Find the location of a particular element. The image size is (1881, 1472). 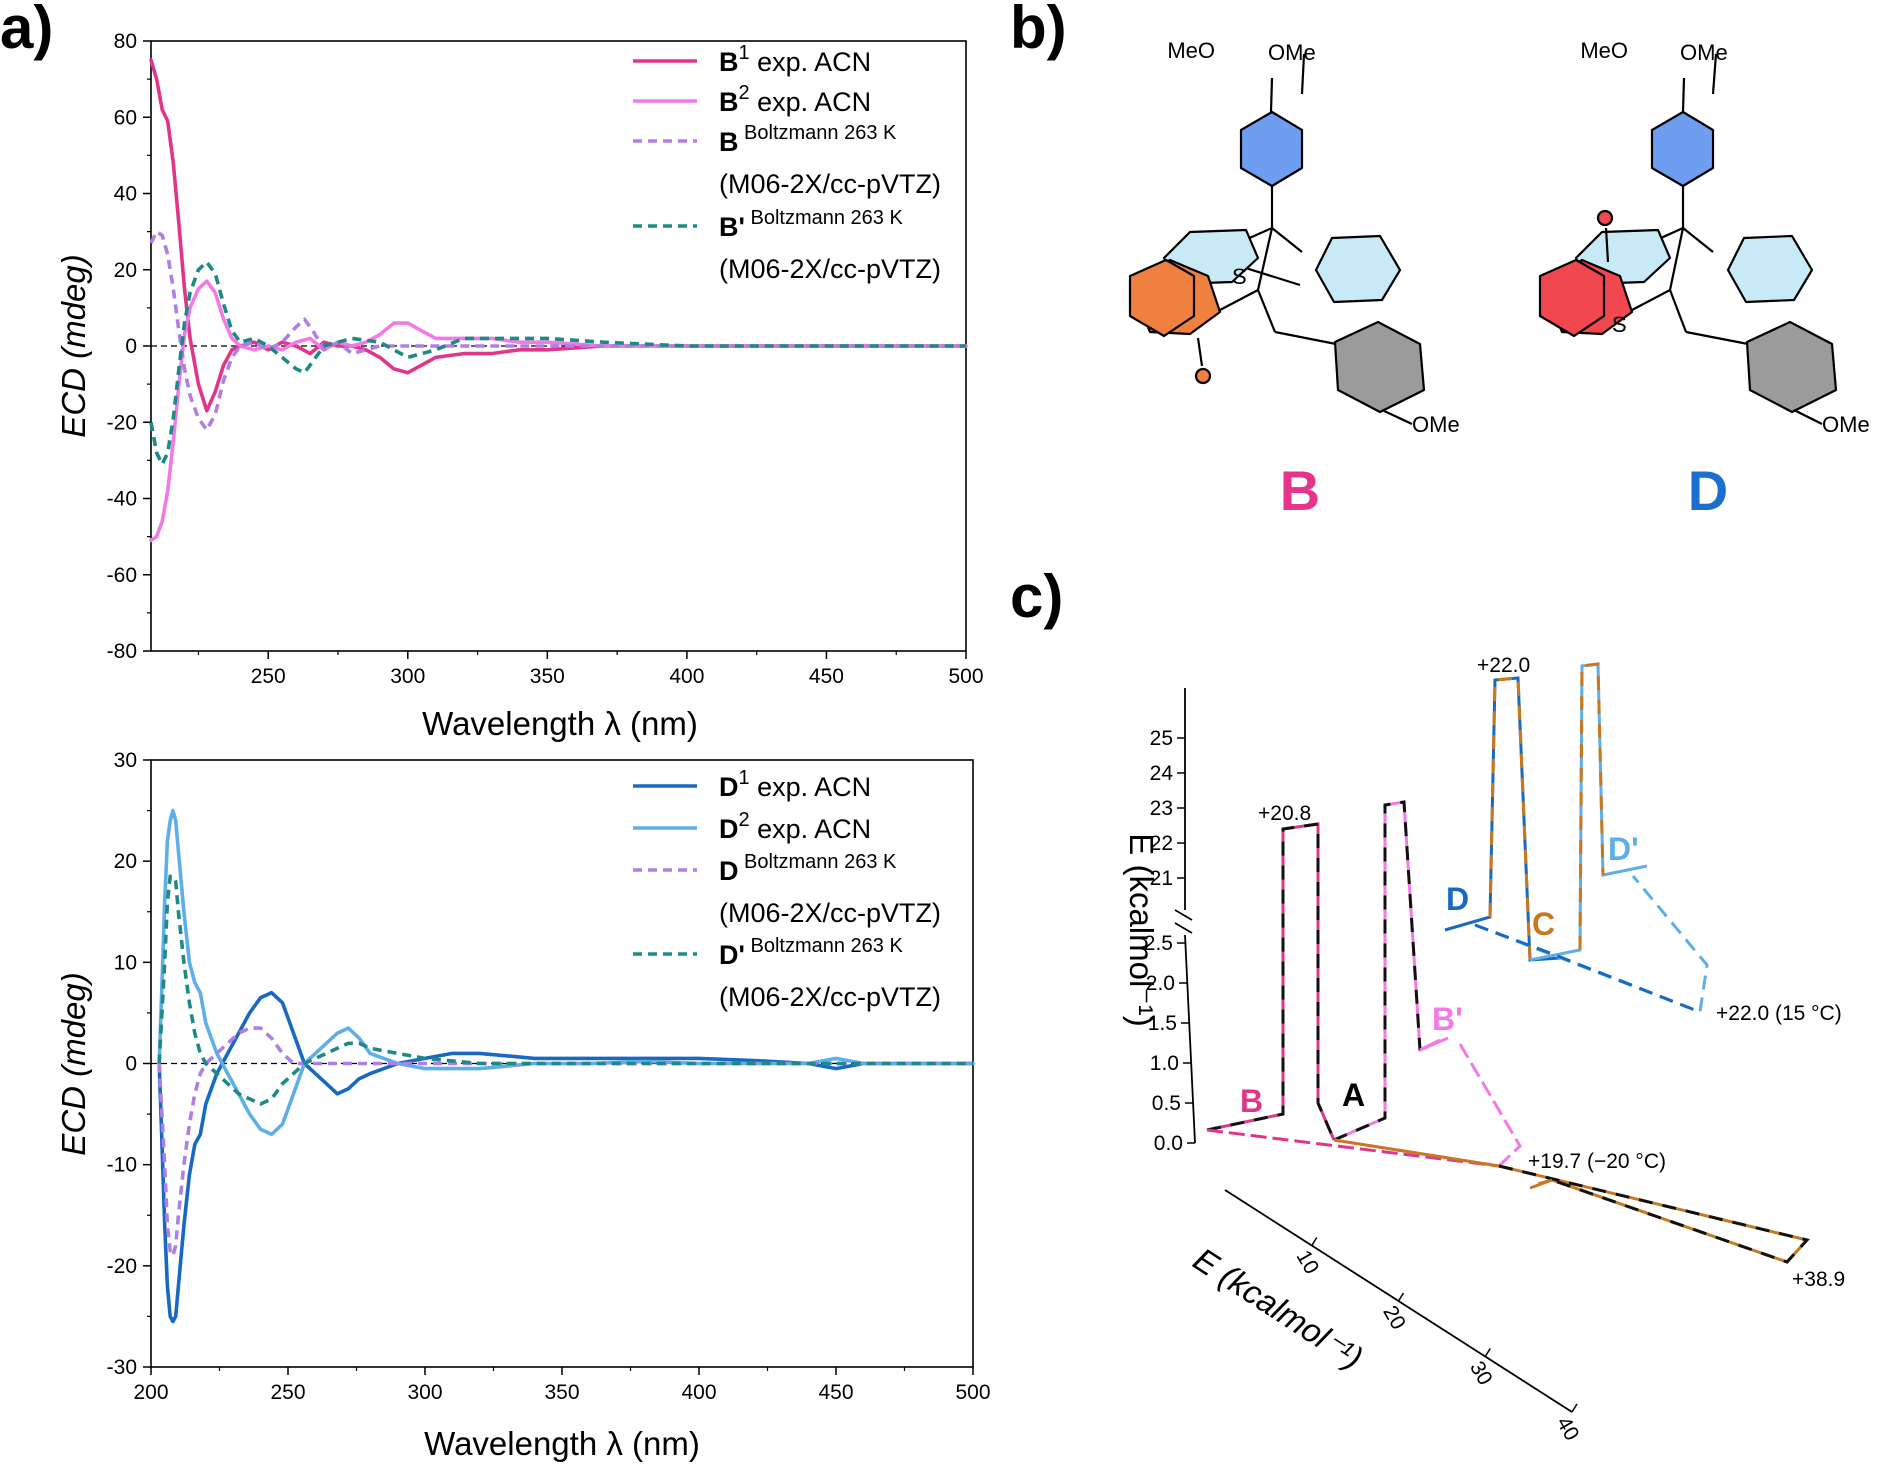

path-a-bp-dash is located at coordinates (1377, 971).